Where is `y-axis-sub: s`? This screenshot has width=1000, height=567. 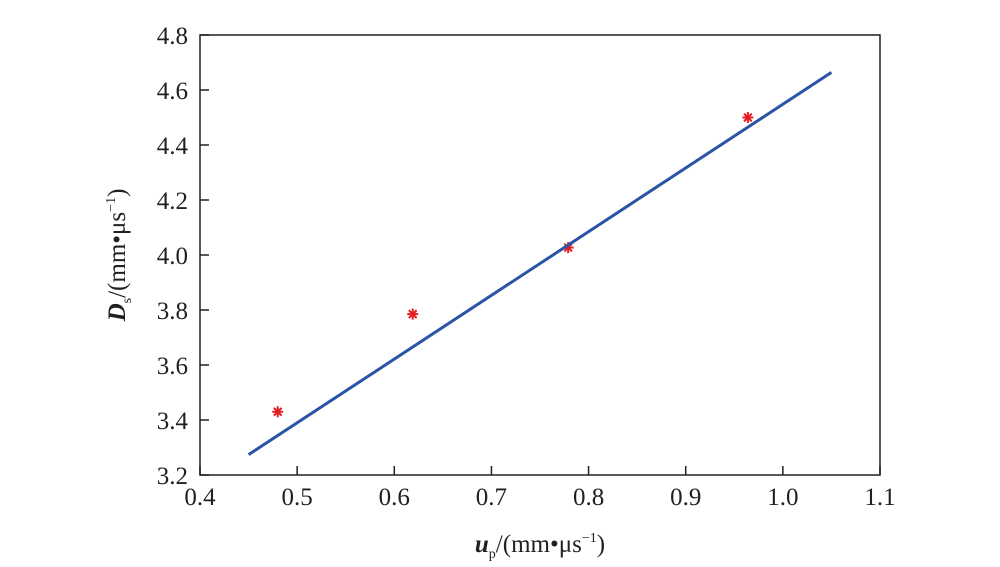
y-axis-sub: s is located at coordinates (127, 300).